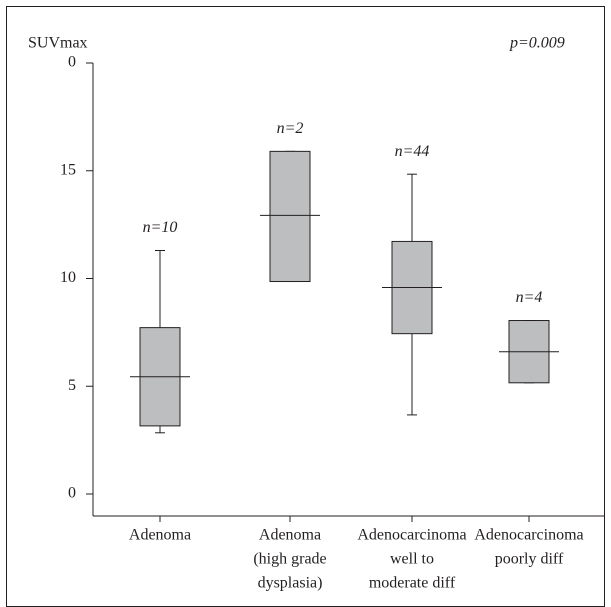  Describe the element at coordinates (68, 277) in the screenshot. I see `y-tick-label: 10` at that location.